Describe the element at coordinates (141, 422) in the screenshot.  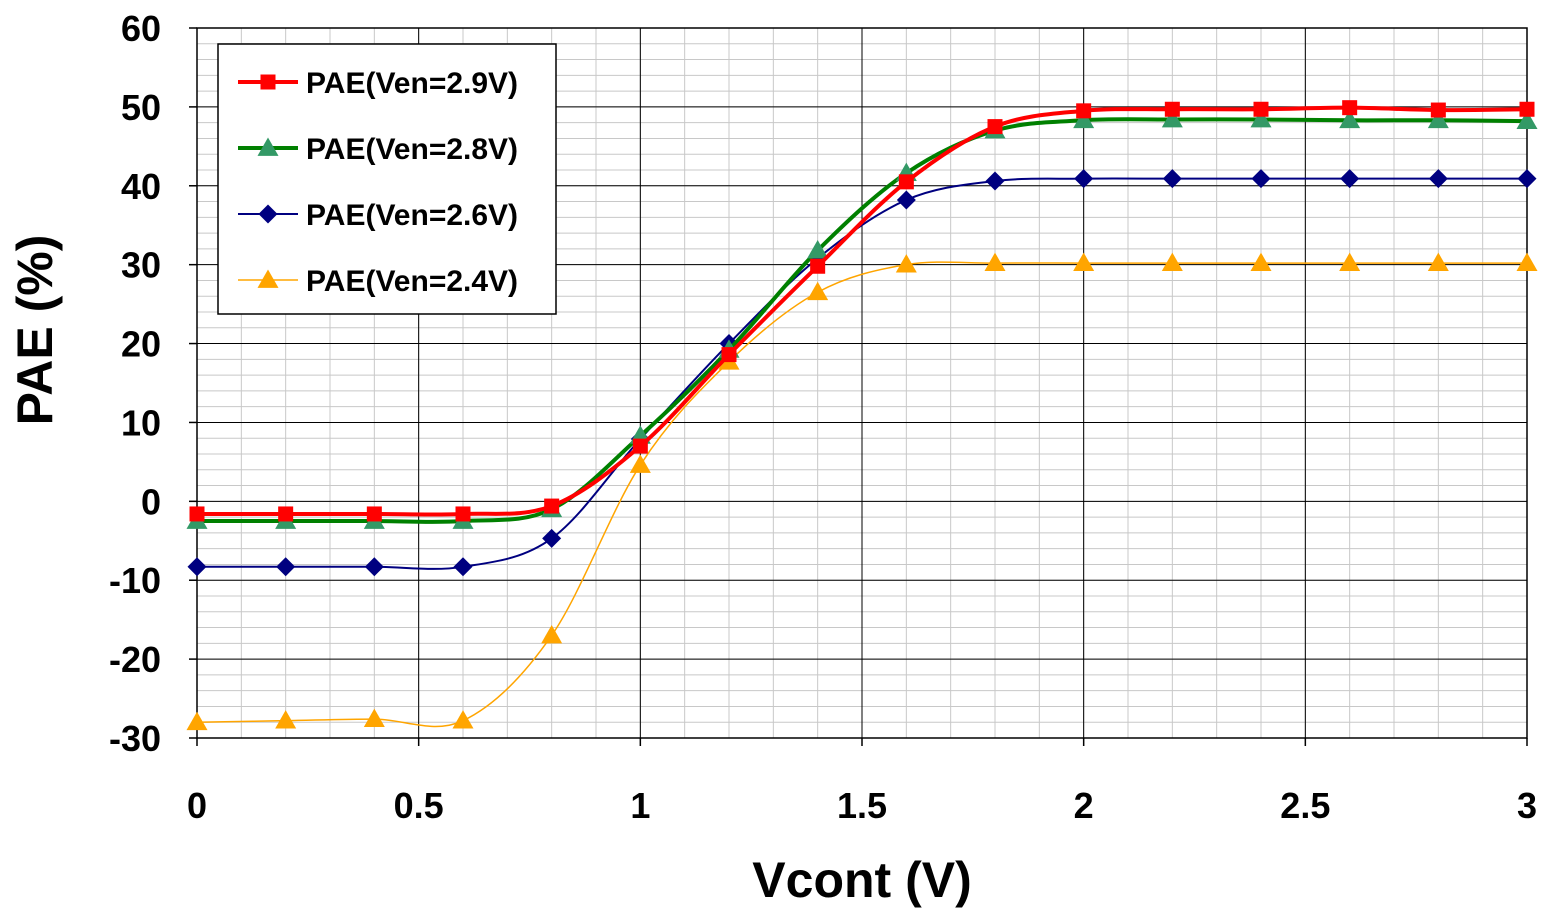
I see `y-tick-label: 10` at that location.